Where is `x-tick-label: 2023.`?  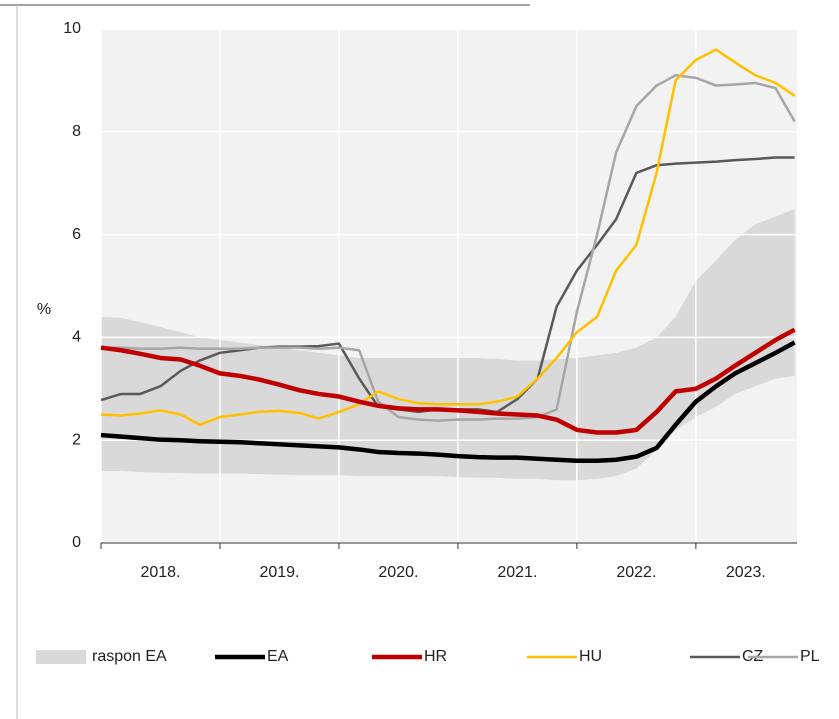 x-tick-label: 2023. is located at coordinates (746, 572).